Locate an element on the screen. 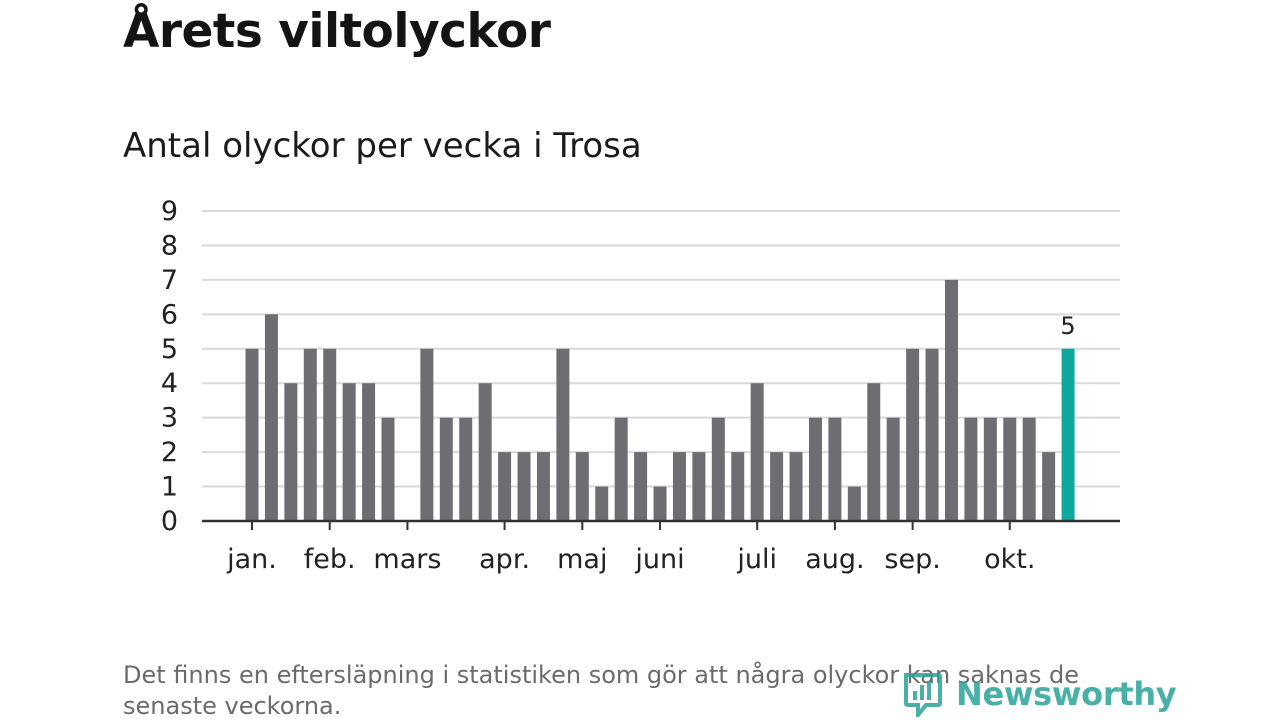 The width and height of the screenshot is (1280, 720). page-title: Årets viltolyckor is located at coordinates (337, 31).